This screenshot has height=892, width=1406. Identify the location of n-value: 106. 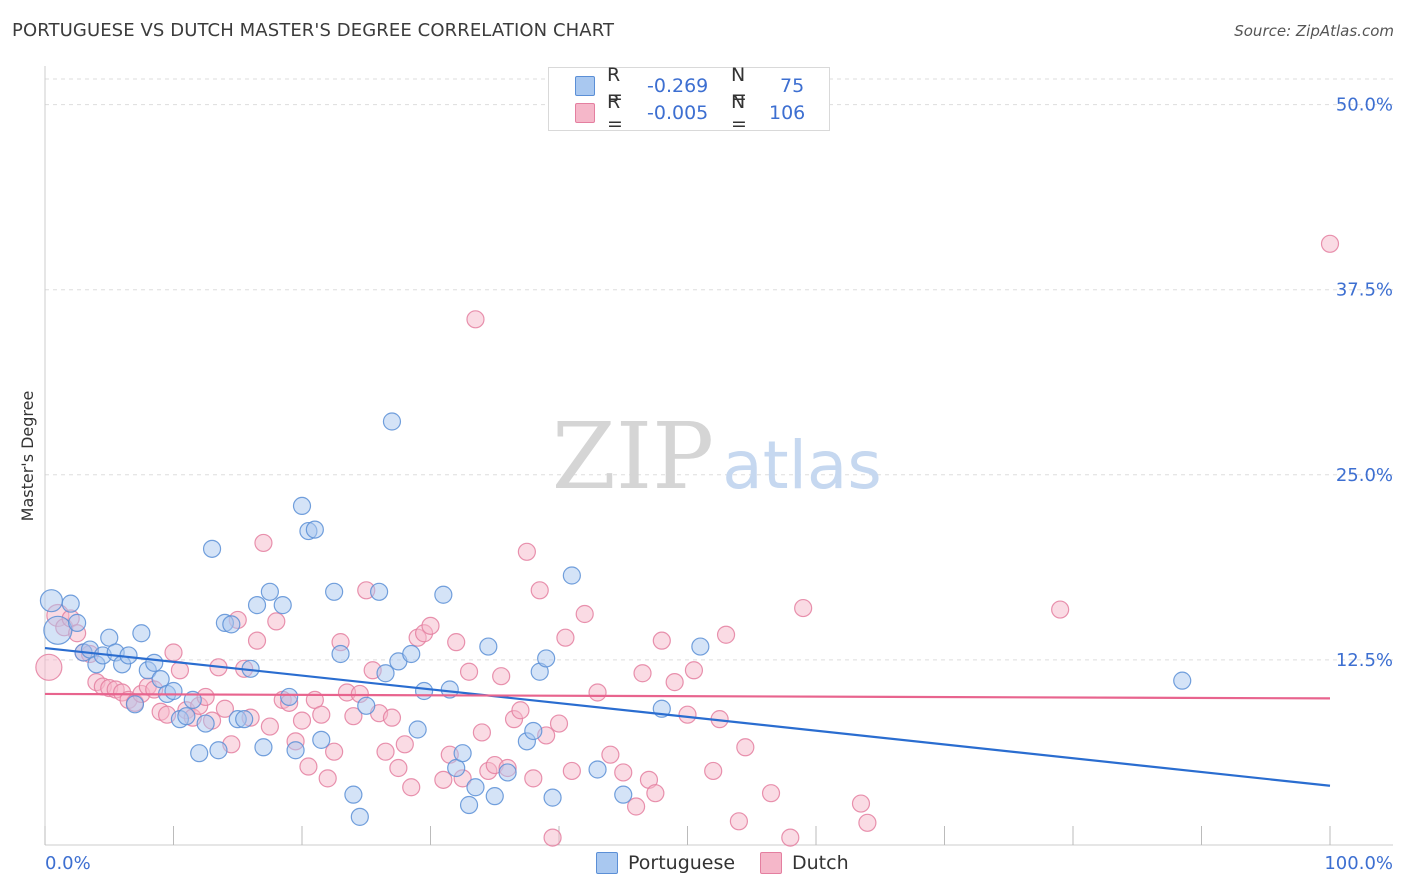
(787, 113).